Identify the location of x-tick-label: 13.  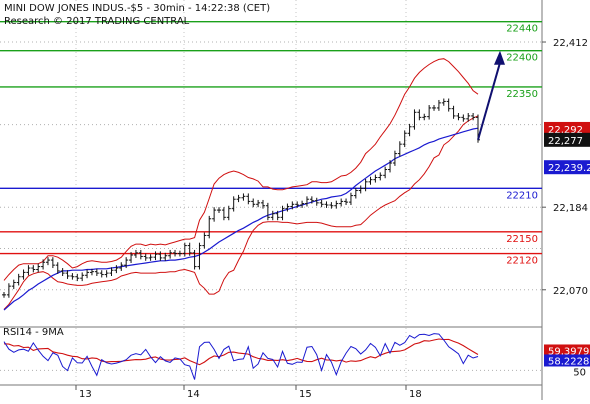
(85, 394).